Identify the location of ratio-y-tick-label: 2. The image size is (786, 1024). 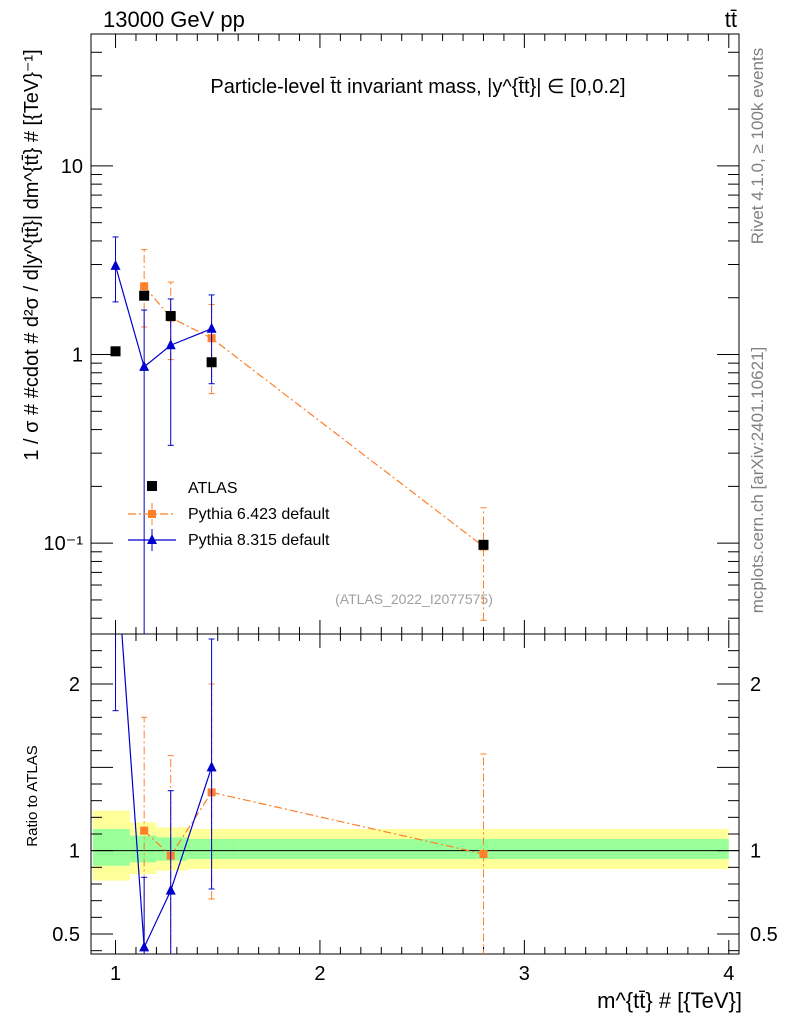
(74, 685).